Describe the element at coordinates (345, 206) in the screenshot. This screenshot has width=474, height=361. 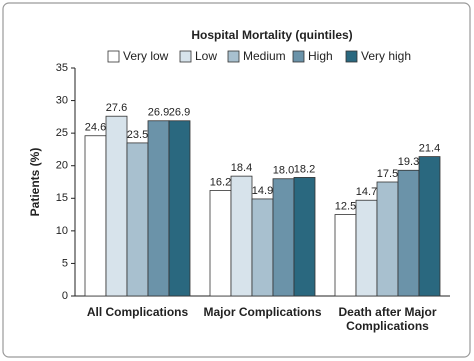
I see `value-label: 12.5` at that location.